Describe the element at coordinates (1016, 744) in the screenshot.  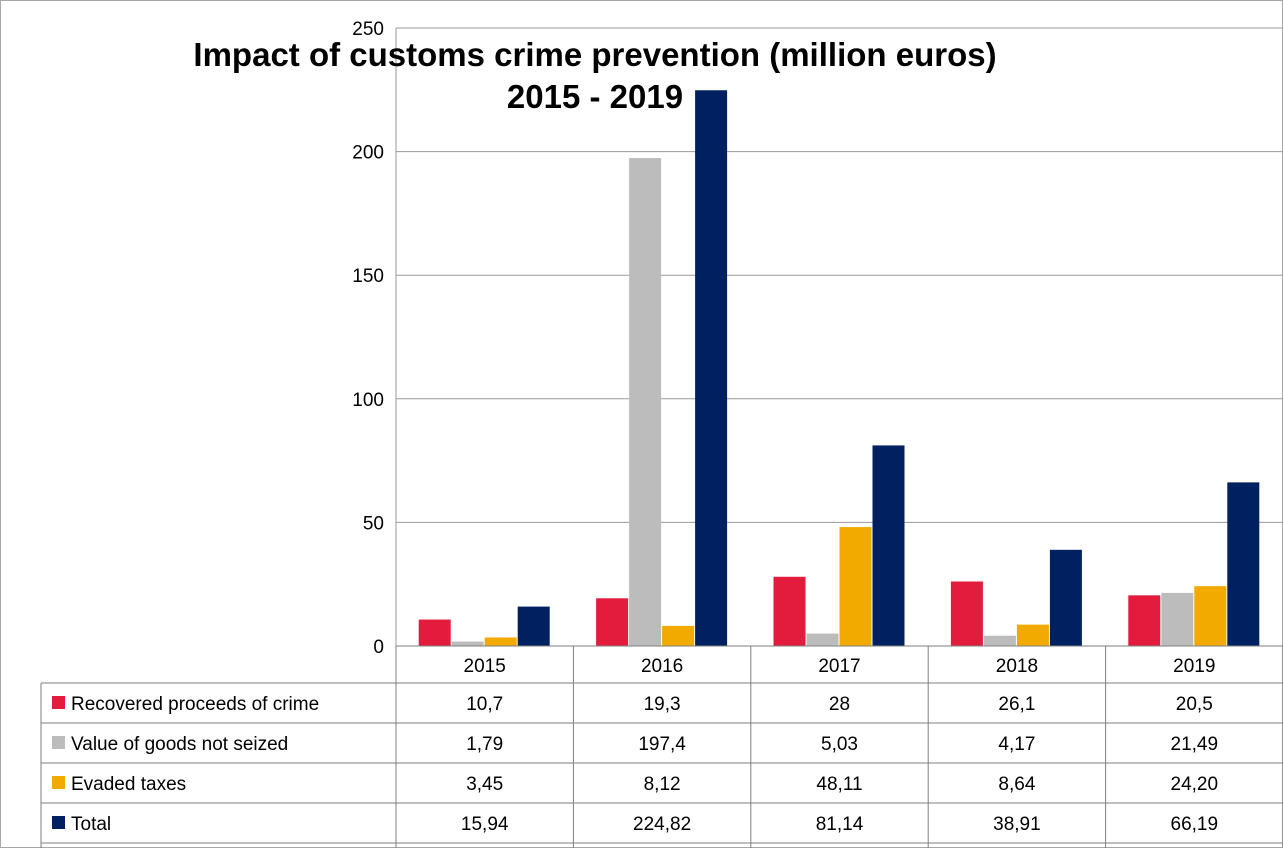
I see `data-label: 4,17` at that location.